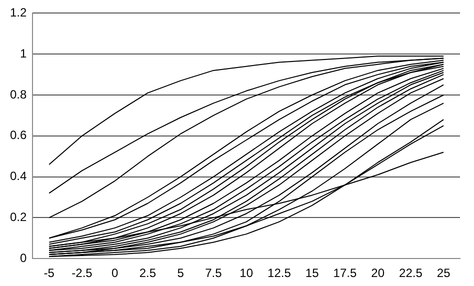 Image resolution: width=474 pixels, height=286 pixels. Describe the element at coordinates (18, 13) in the screenshot. I see `y-tick-label: 1.2` at that location.